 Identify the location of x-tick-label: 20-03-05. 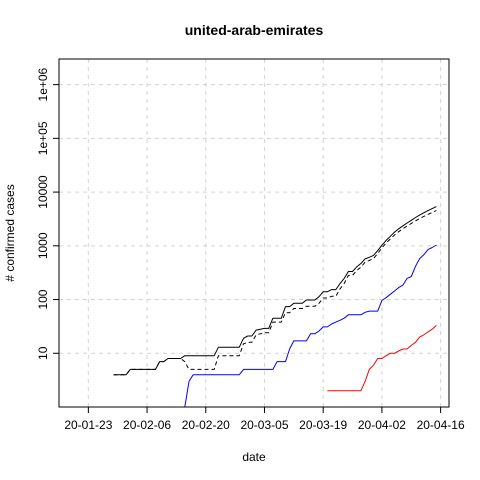
(264, 425).